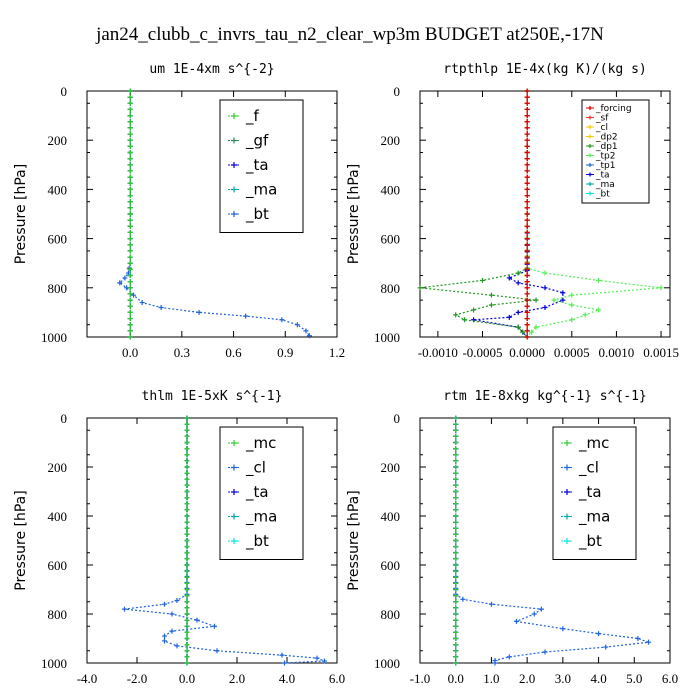  Describe the element at coordinates (602, 176) in the screenshot. I see `legend-entry: _ta` at that location.